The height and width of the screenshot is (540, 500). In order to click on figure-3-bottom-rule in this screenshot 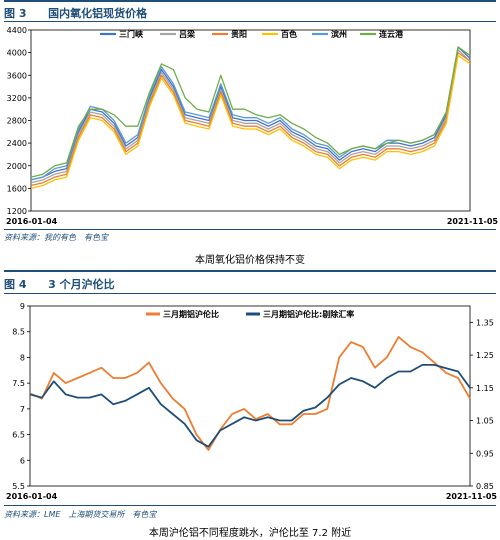, I will do `click(250, 229)`.